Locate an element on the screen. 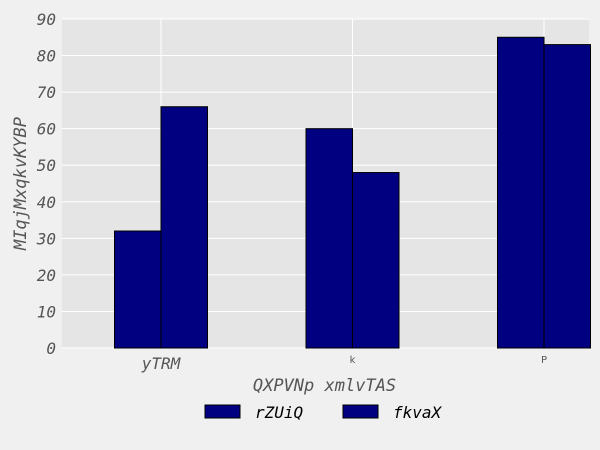  bar-fkvaX-yTRM is located at coordinates (184, 227).